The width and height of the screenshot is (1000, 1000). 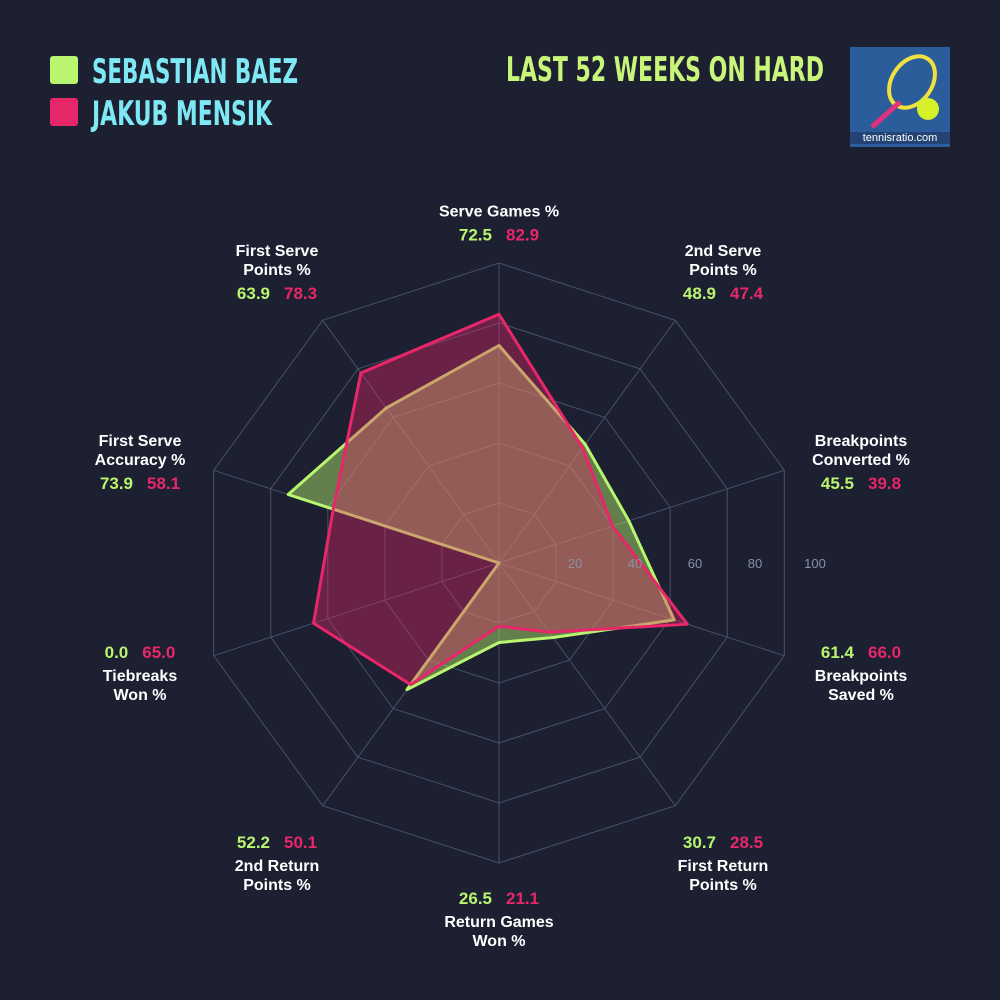 I want to click on legend-label: JAKUB MENSIK, so click(x=182, y=114).